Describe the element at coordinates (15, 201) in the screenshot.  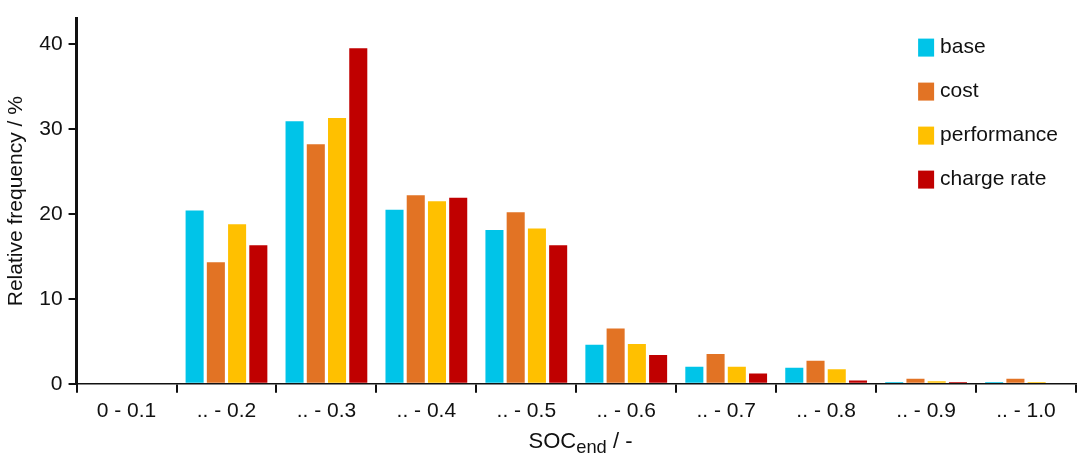
I see `y-axis-title: Relative frequency / %` at that location.